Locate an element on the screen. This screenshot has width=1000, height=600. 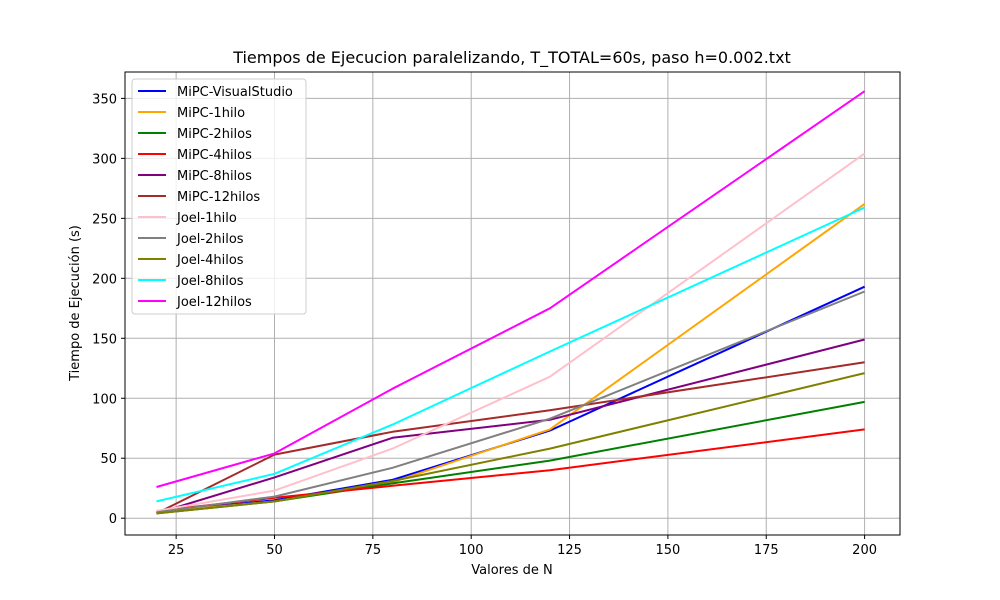
legend-label-joel-1hilo: Joel-1hilo is located at coordinates (206, 218).